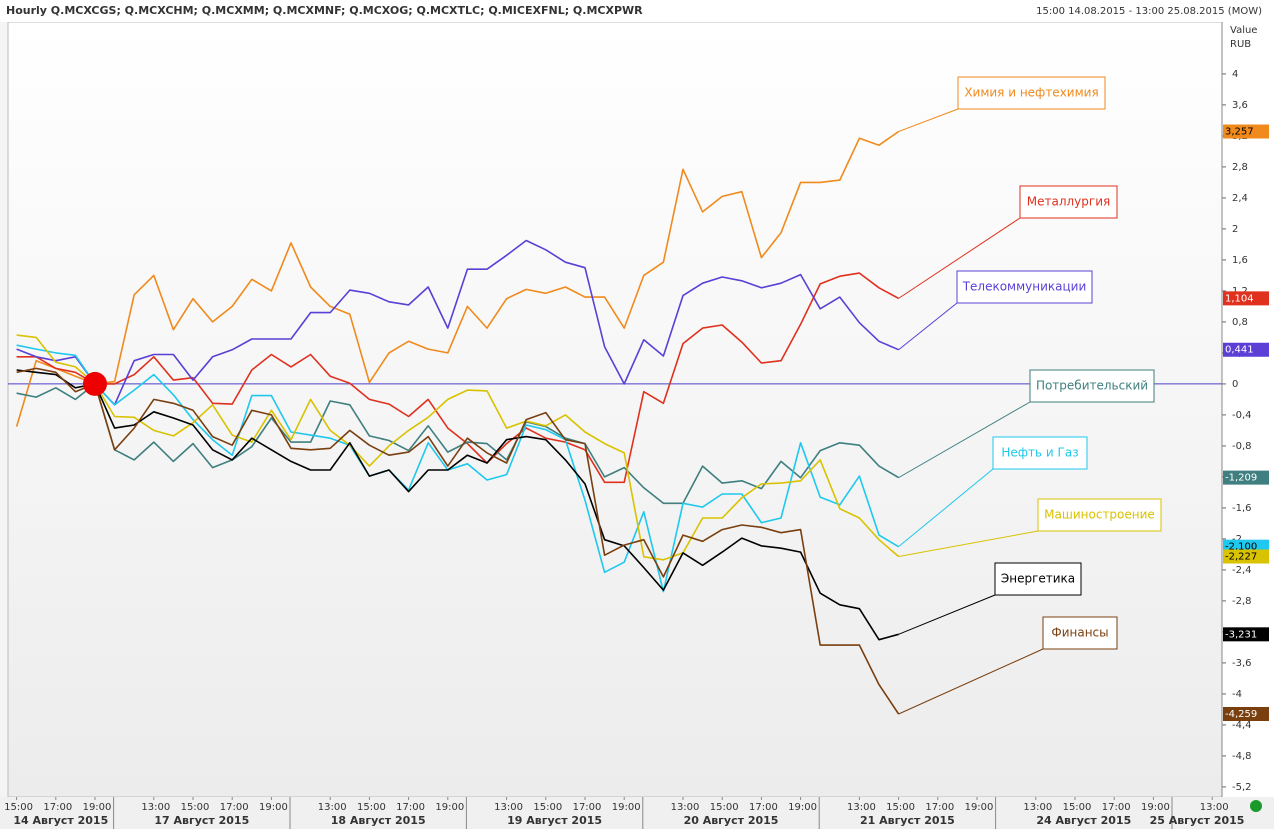 The height and width of the screenshot is (829, 1274). I want to click on day-label: 21 Август 2015, so click(907, 820).